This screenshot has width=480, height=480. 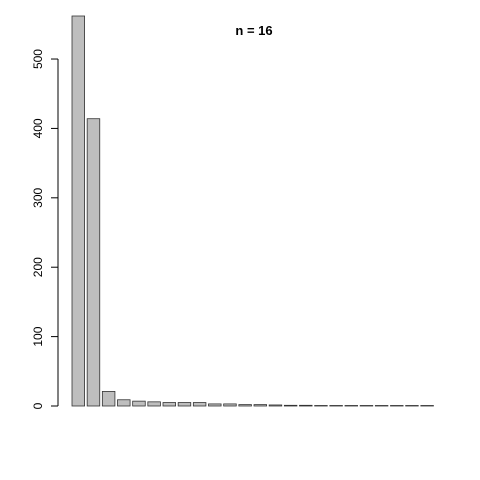 What do you see at coordinates (253, 30) in the screenshot?
I see `chart-title: n = 16` at bounding box center [253, 30].